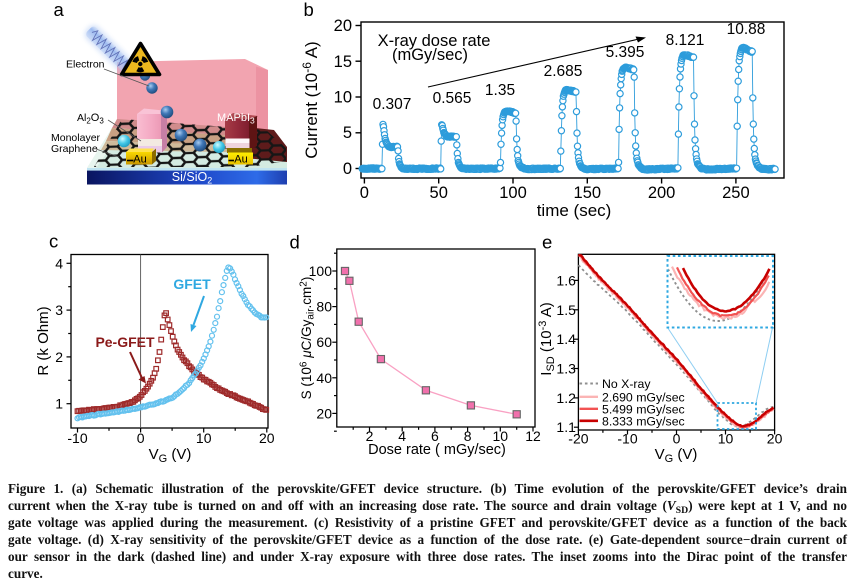 Image resolution: width=855 pixels, height=587 pixels. I want to click on svg-text: e, so click(547, 242).